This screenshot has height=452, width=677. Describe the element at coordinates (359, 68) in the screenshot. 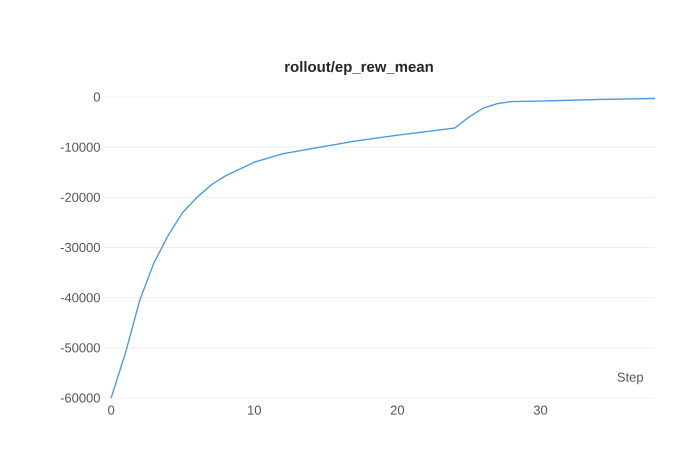

I see `chart-title: rollout/ep_rew_mean` at that location.